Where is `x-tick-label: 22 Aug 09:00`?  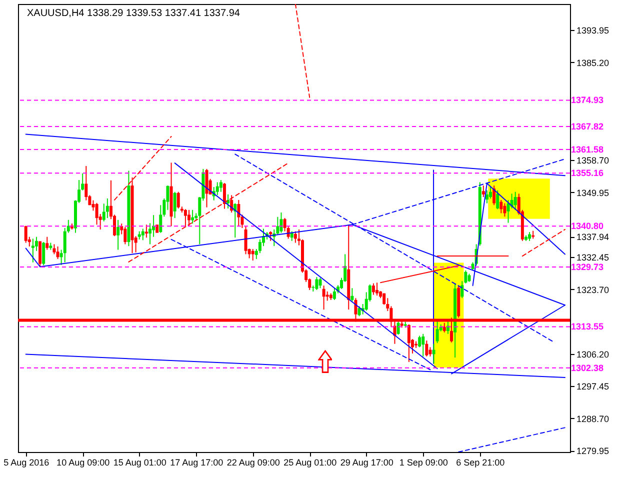 x-tick-label: 22 Aug 09:00 is located at coordinates (253, 463).